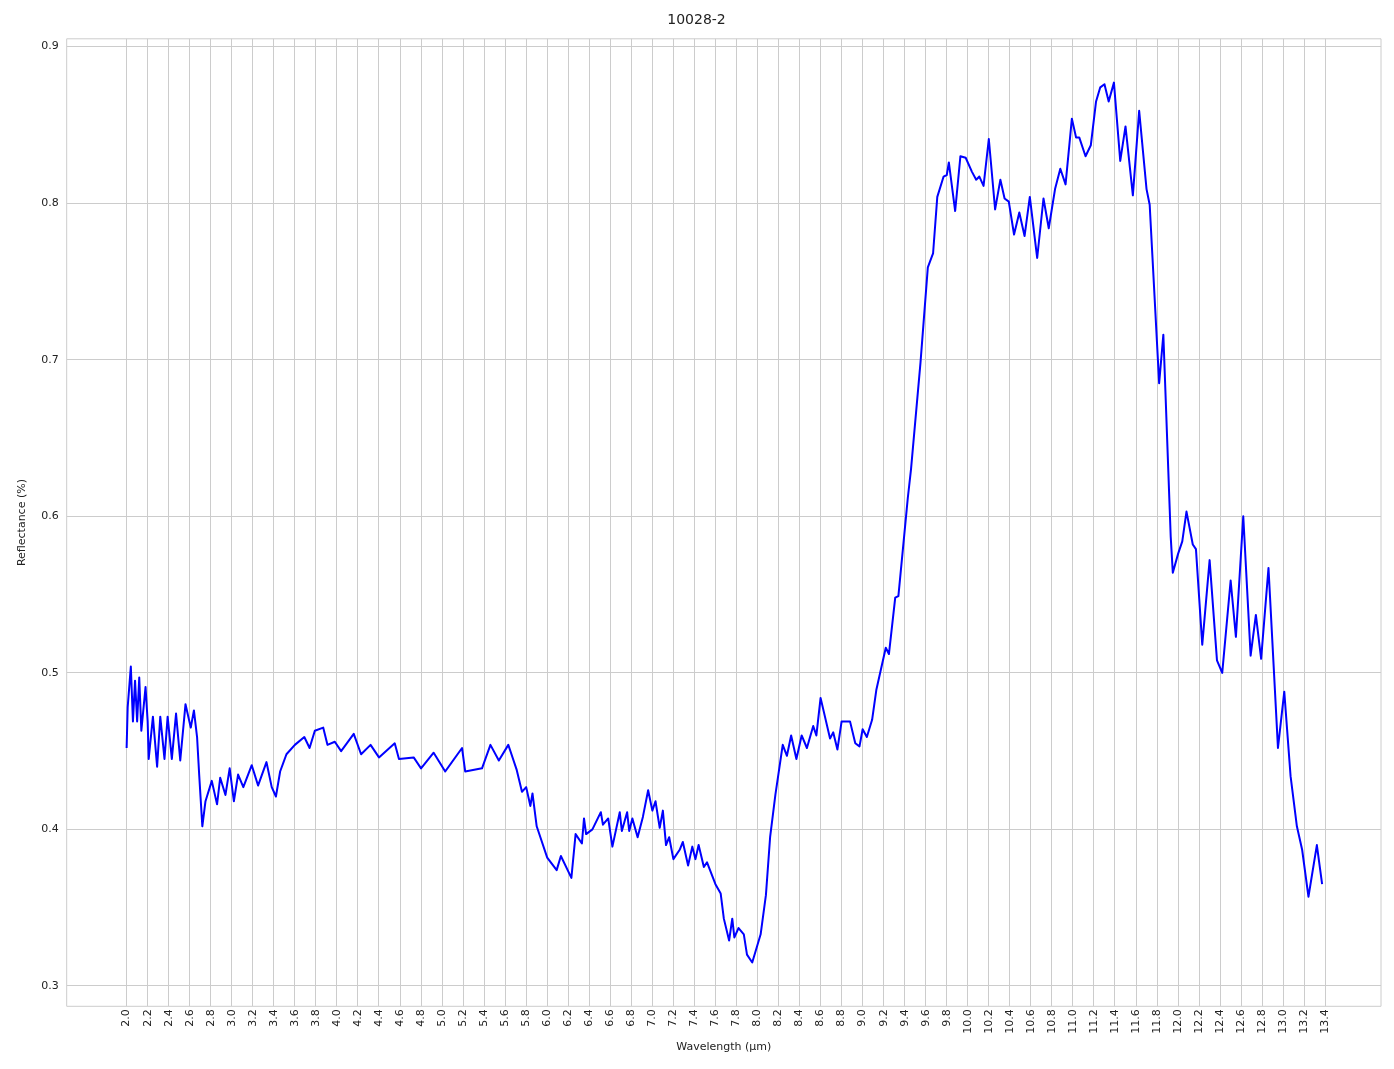 The width and height of the screenshot is (1394, 1069). I want to click on y-tick-label: 0.7, so click(50, 359).